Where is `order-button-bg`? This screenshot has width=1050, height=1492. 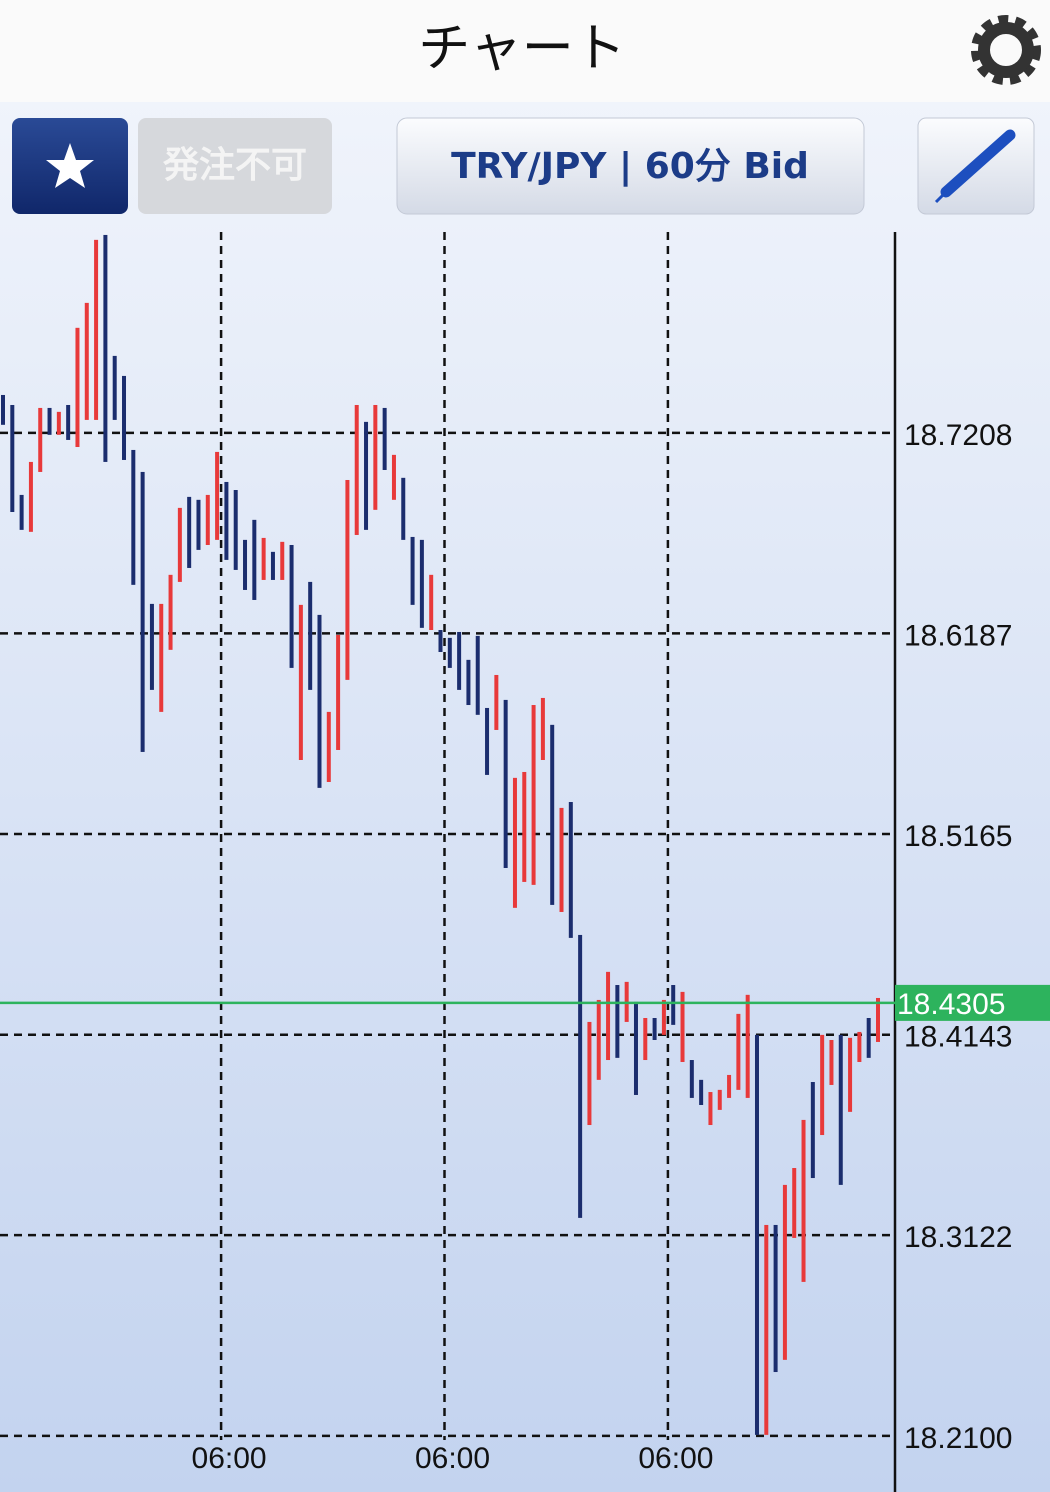 order-button-bg is located at coordinates (235, 166).